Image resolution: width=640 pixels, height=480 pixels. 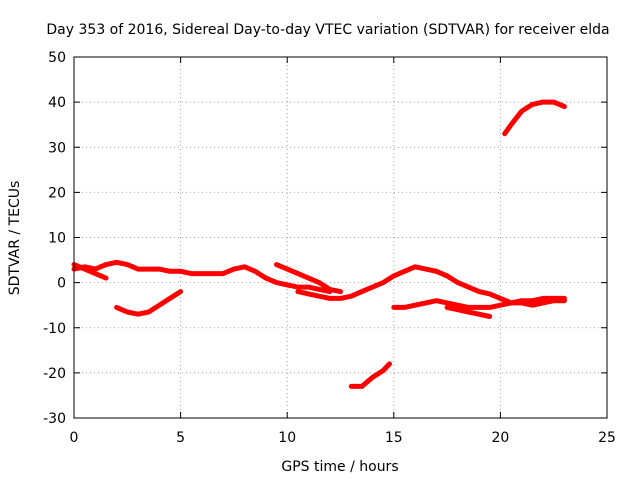 What do you see at coordinates (74, 438) in the screenshot?
I see `x-tick-label: 0` at bounding box center [74, 438].